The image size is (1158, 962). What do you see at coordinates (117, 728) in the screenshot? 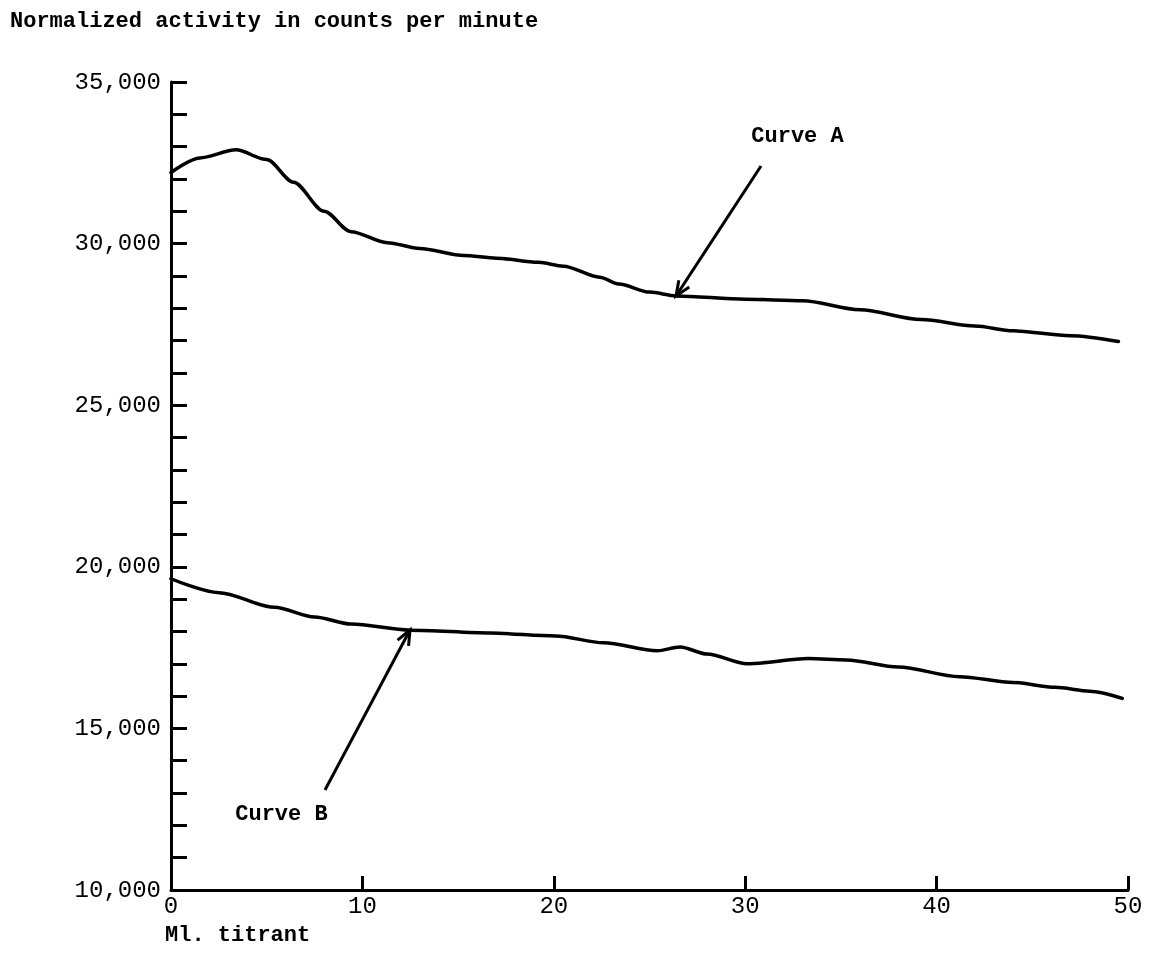
I see `y-tick-label: 15,000` at bounding box center [117, 728].